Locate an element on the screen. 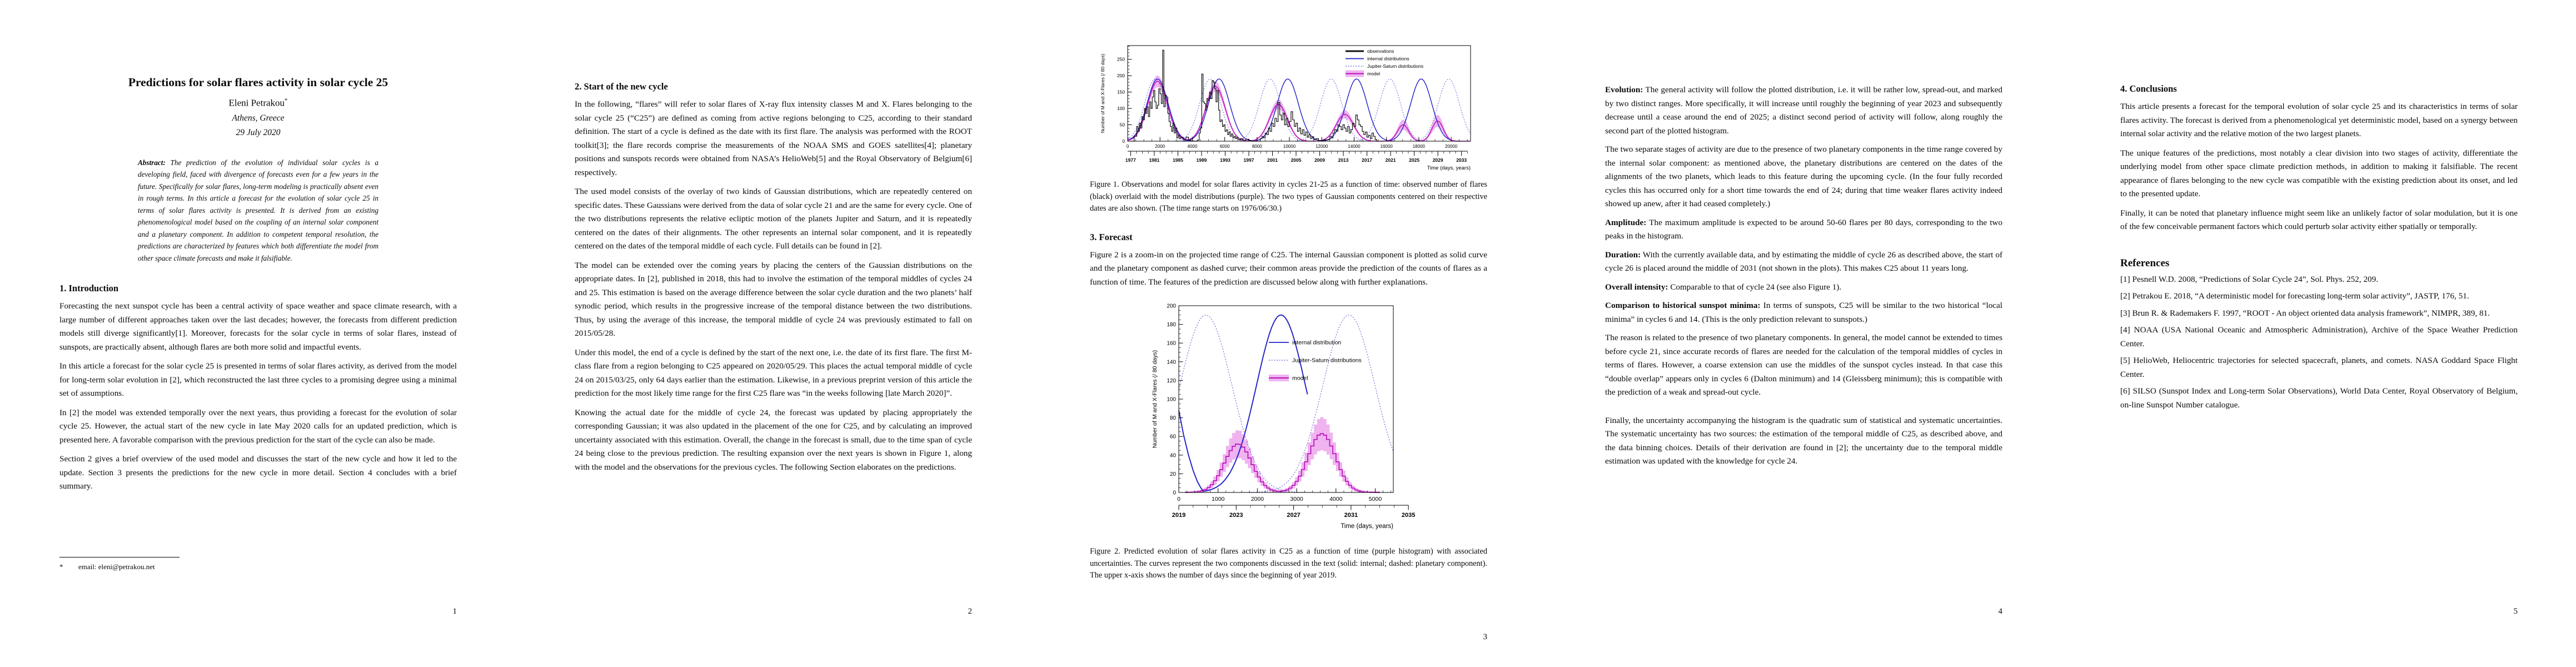 The height and width of the screenshot is (667, 2576). section-heading-forecast: 3. Forecast is located at coordinates (1111, 236).